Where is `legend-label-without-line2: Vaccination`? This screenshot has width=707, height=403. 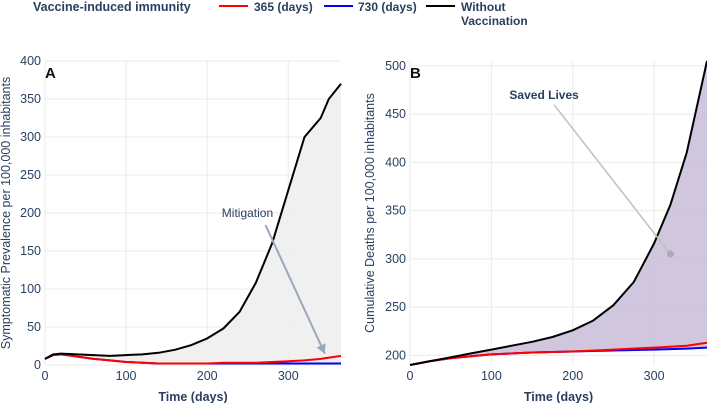
legend-label-without-line2: Vaccination is located at coordinates (494, 21).